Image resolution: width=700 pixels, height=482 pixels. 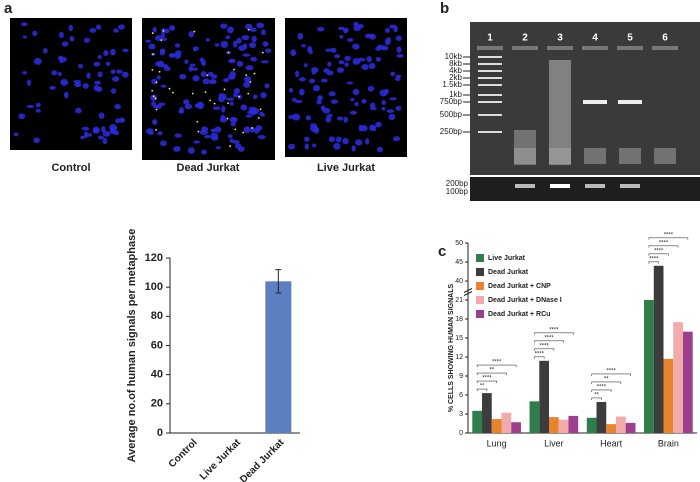 I want to click on ladder-label: 500bp, so click(x=451, y=114).